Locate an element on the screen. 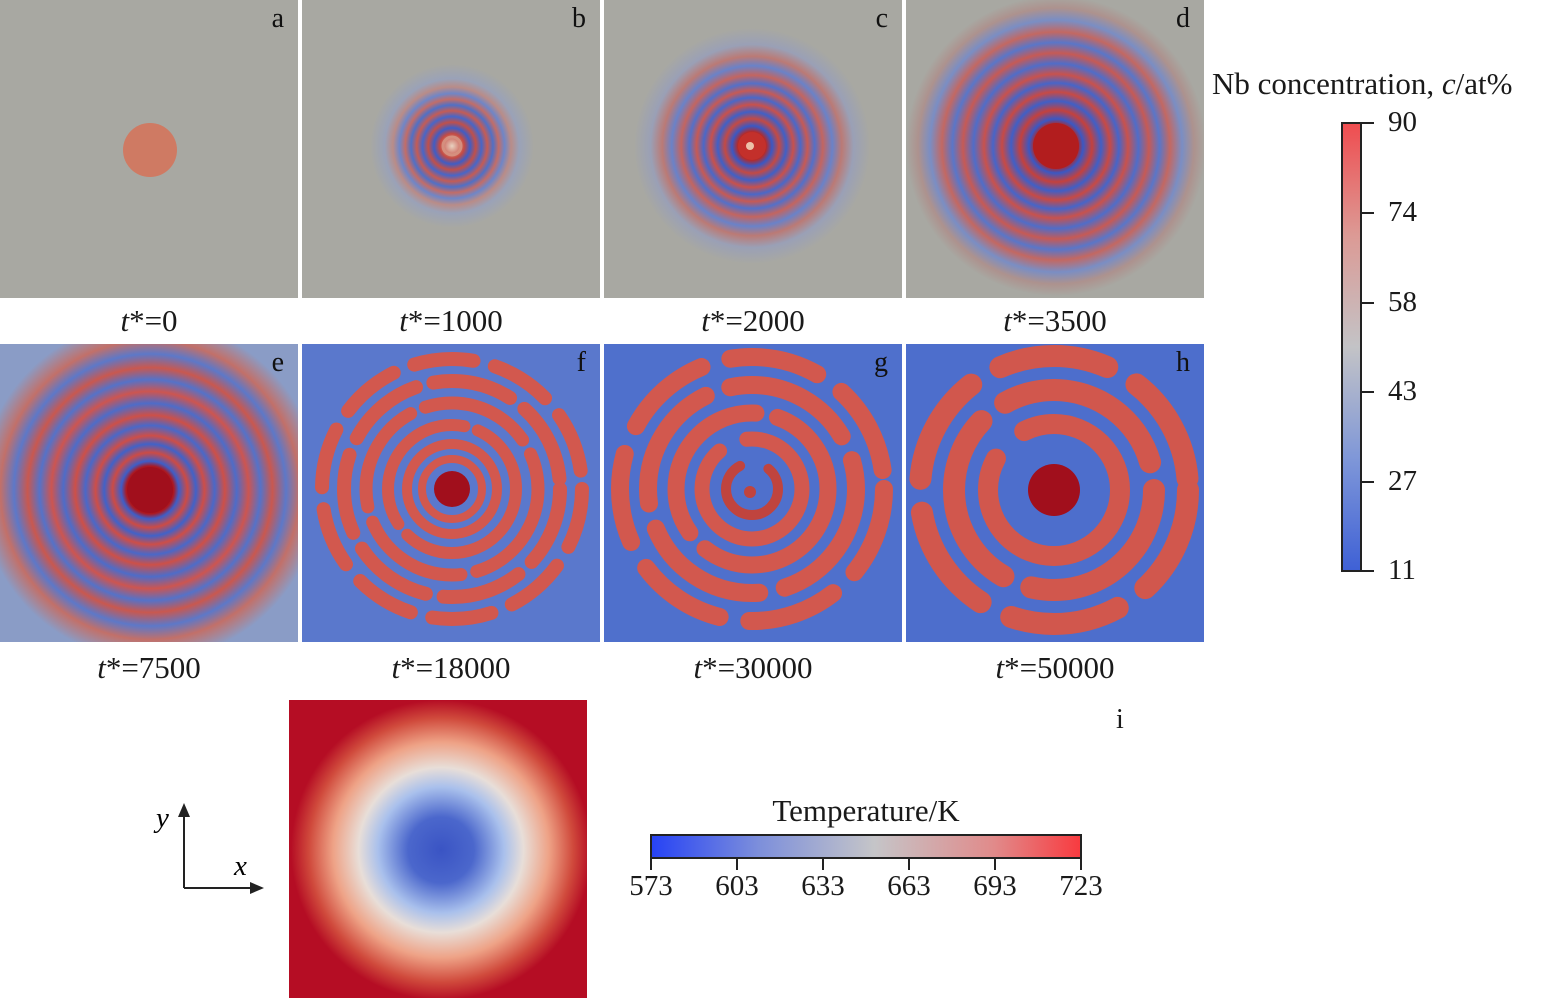  time-label-b: t*=1000 is located at coordinates (451, 320).